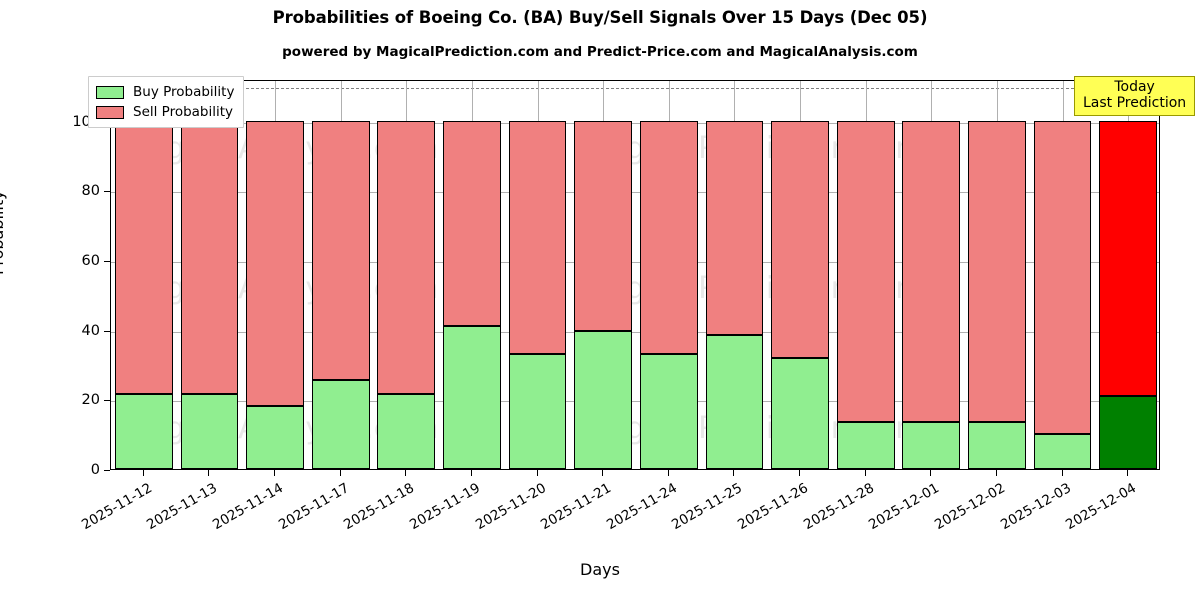  I want to click on today-annotation-line1: Today, so click(1134, 87).